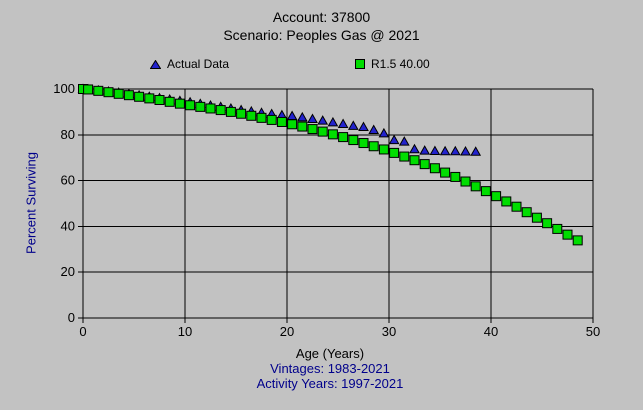  I want to click on x-tick-label: 0, so click(82, 331).